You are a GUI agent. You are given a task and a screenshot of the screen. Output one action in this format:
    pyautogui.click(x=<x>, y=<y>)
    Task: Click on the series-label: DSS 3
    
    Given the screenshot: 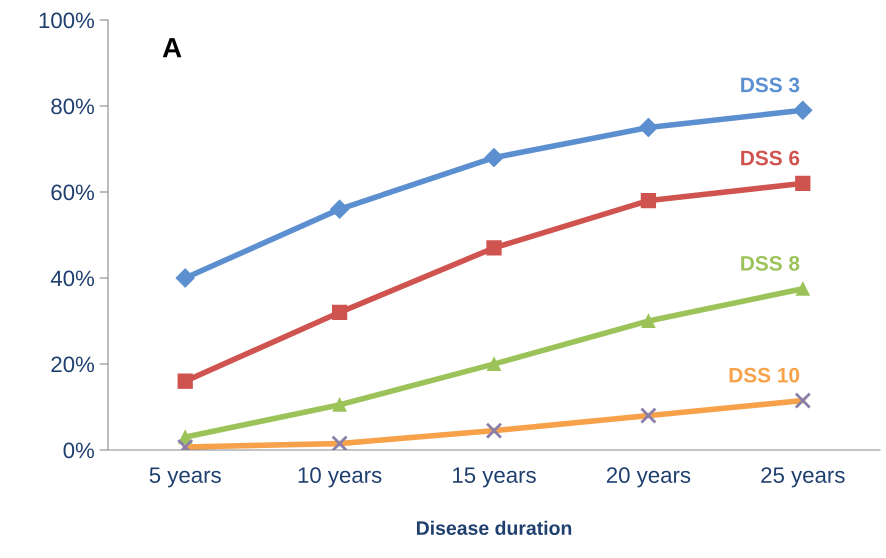 What is the action you would take?
    pyautogui.click(x=770, y=85)
    